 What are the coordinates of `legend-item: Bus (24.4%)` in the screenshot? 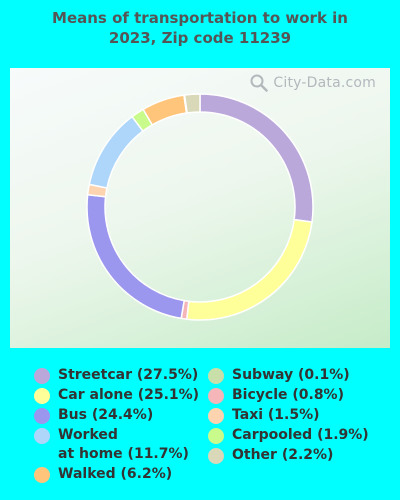 It's located at (116, 415).